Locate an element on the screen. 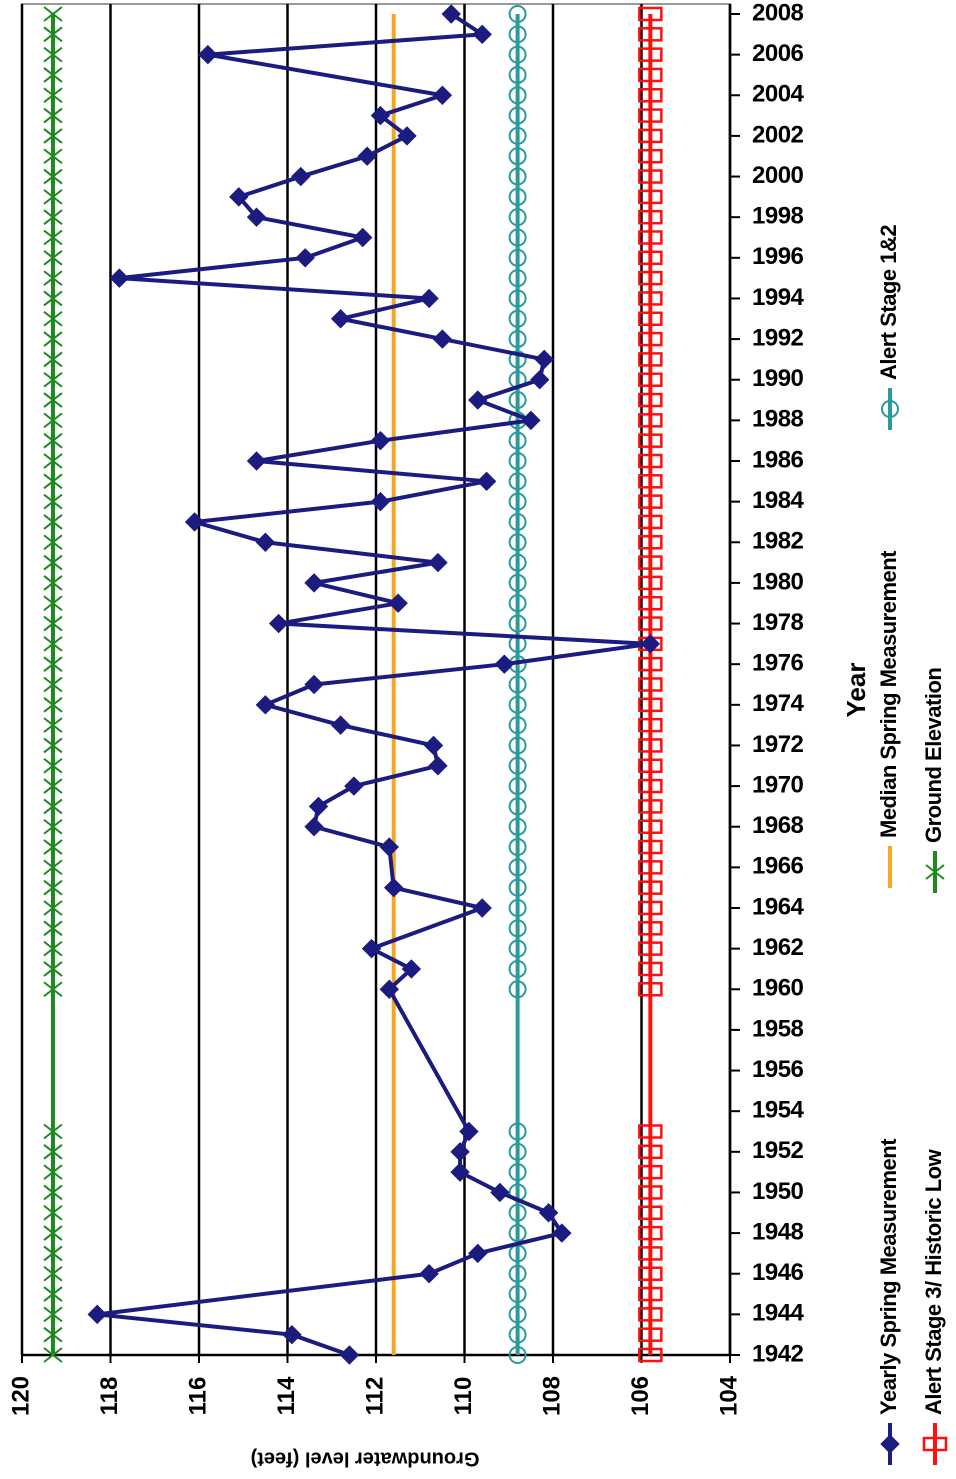  x-tick-label: 1988 is located at coordinates (778, 419).